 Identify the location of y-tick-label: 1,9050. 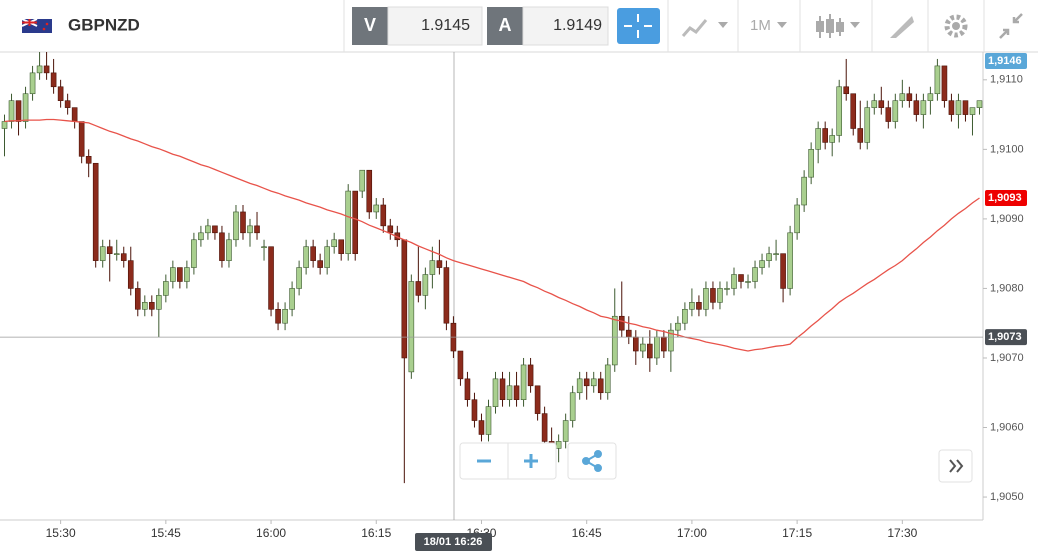
(1007, 497).